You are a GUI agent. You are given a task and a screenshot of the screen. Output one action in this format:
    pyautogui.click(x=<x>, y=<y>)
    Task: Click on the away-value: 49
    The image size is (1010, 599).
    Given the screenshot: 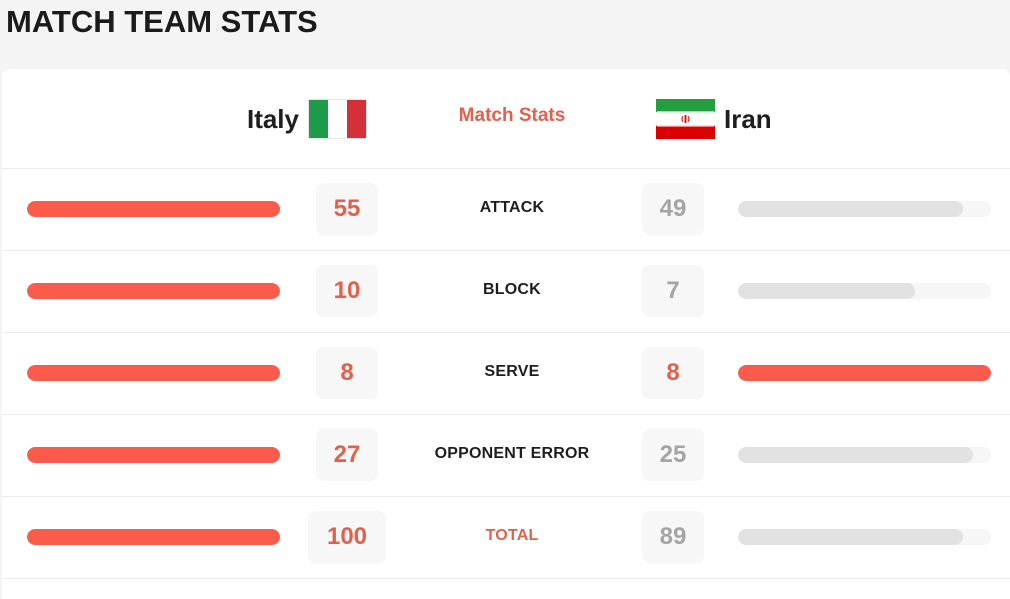 What is the action you would take?
    pyautogui.click(x=673, y=209)
    